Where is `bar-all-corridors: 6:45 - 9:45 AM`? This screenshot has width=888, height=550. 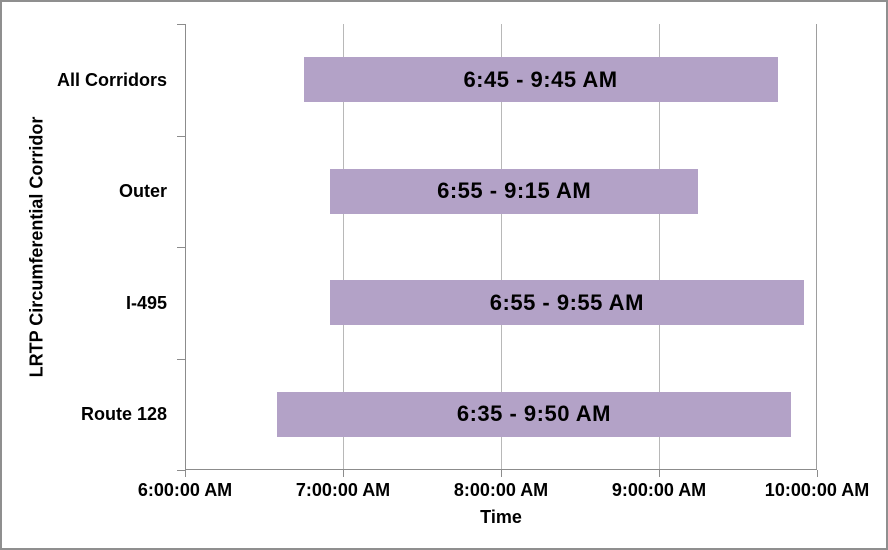 bar-all-corridors: 6:45 - 9:45 AM is located at coordinates (540, 80).